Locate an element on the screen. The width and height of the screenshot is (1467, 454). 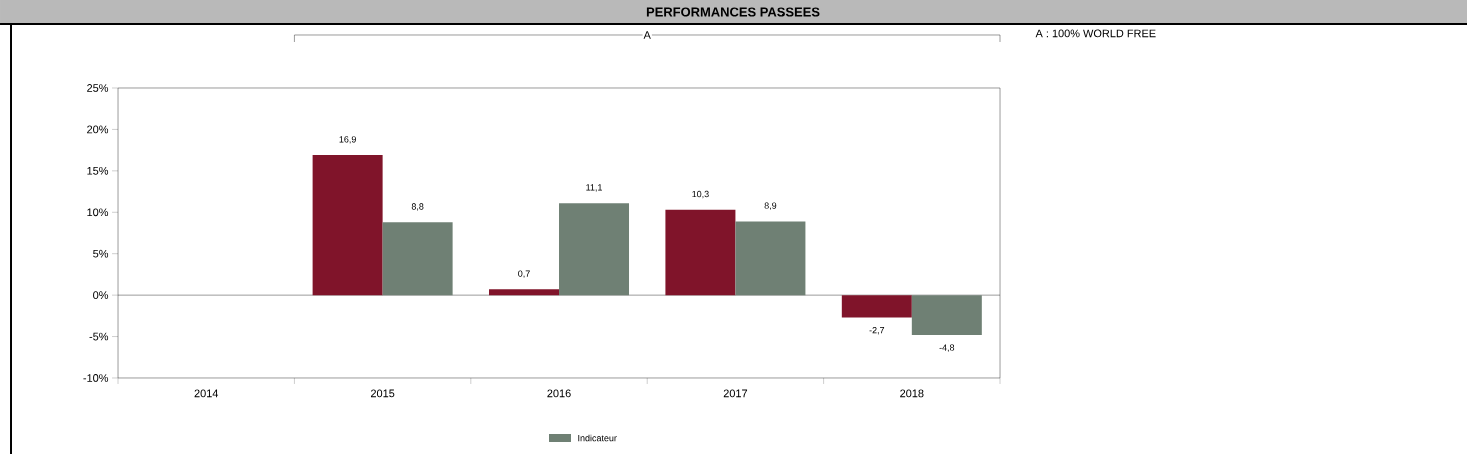
y-tick-label: 15% is located at coordinates (98, 171).